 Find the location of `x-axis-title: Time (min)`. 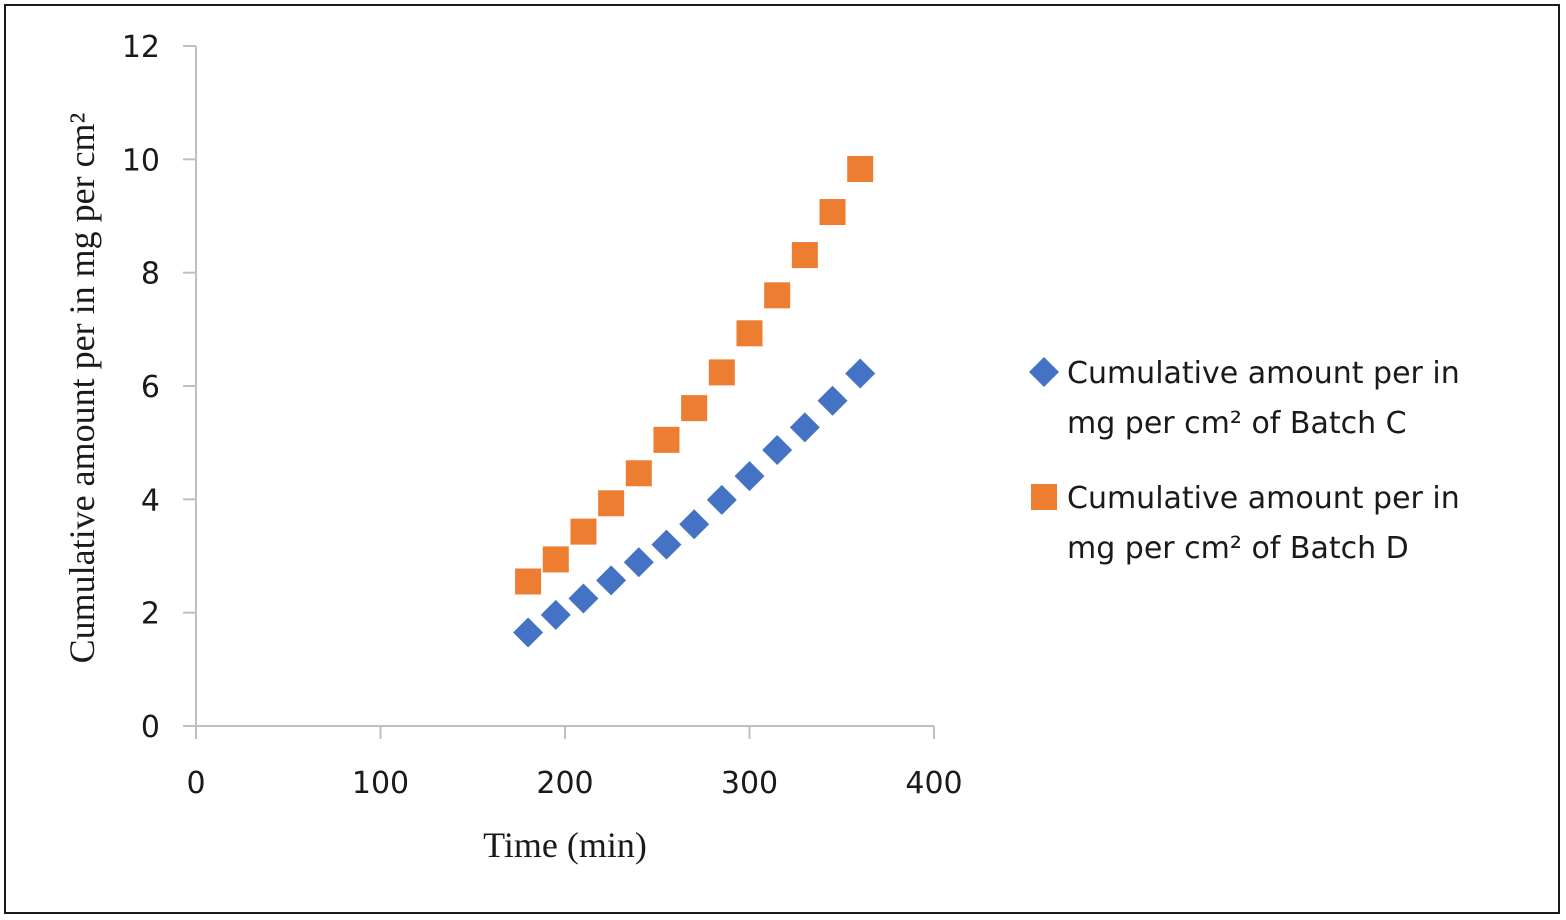

x-axis-title: Time (min) is located at coordinates (565, 845).